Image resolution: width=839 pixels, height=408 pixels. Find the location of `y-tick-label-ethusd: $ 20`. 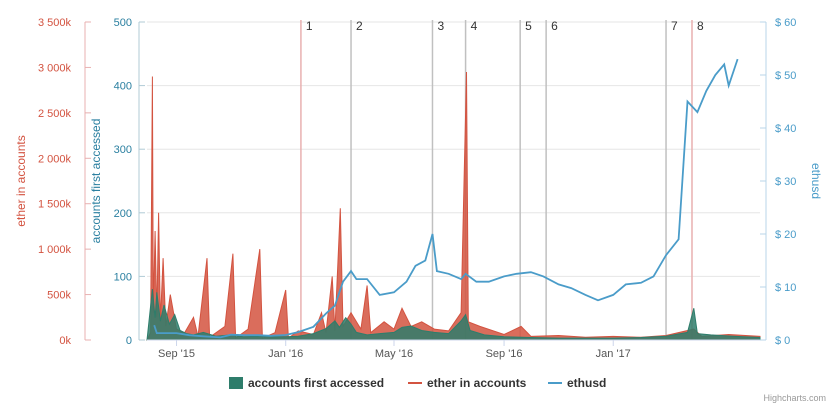

y-tick-label-ethusd: $ 20 is located at coordinates (785, 235).